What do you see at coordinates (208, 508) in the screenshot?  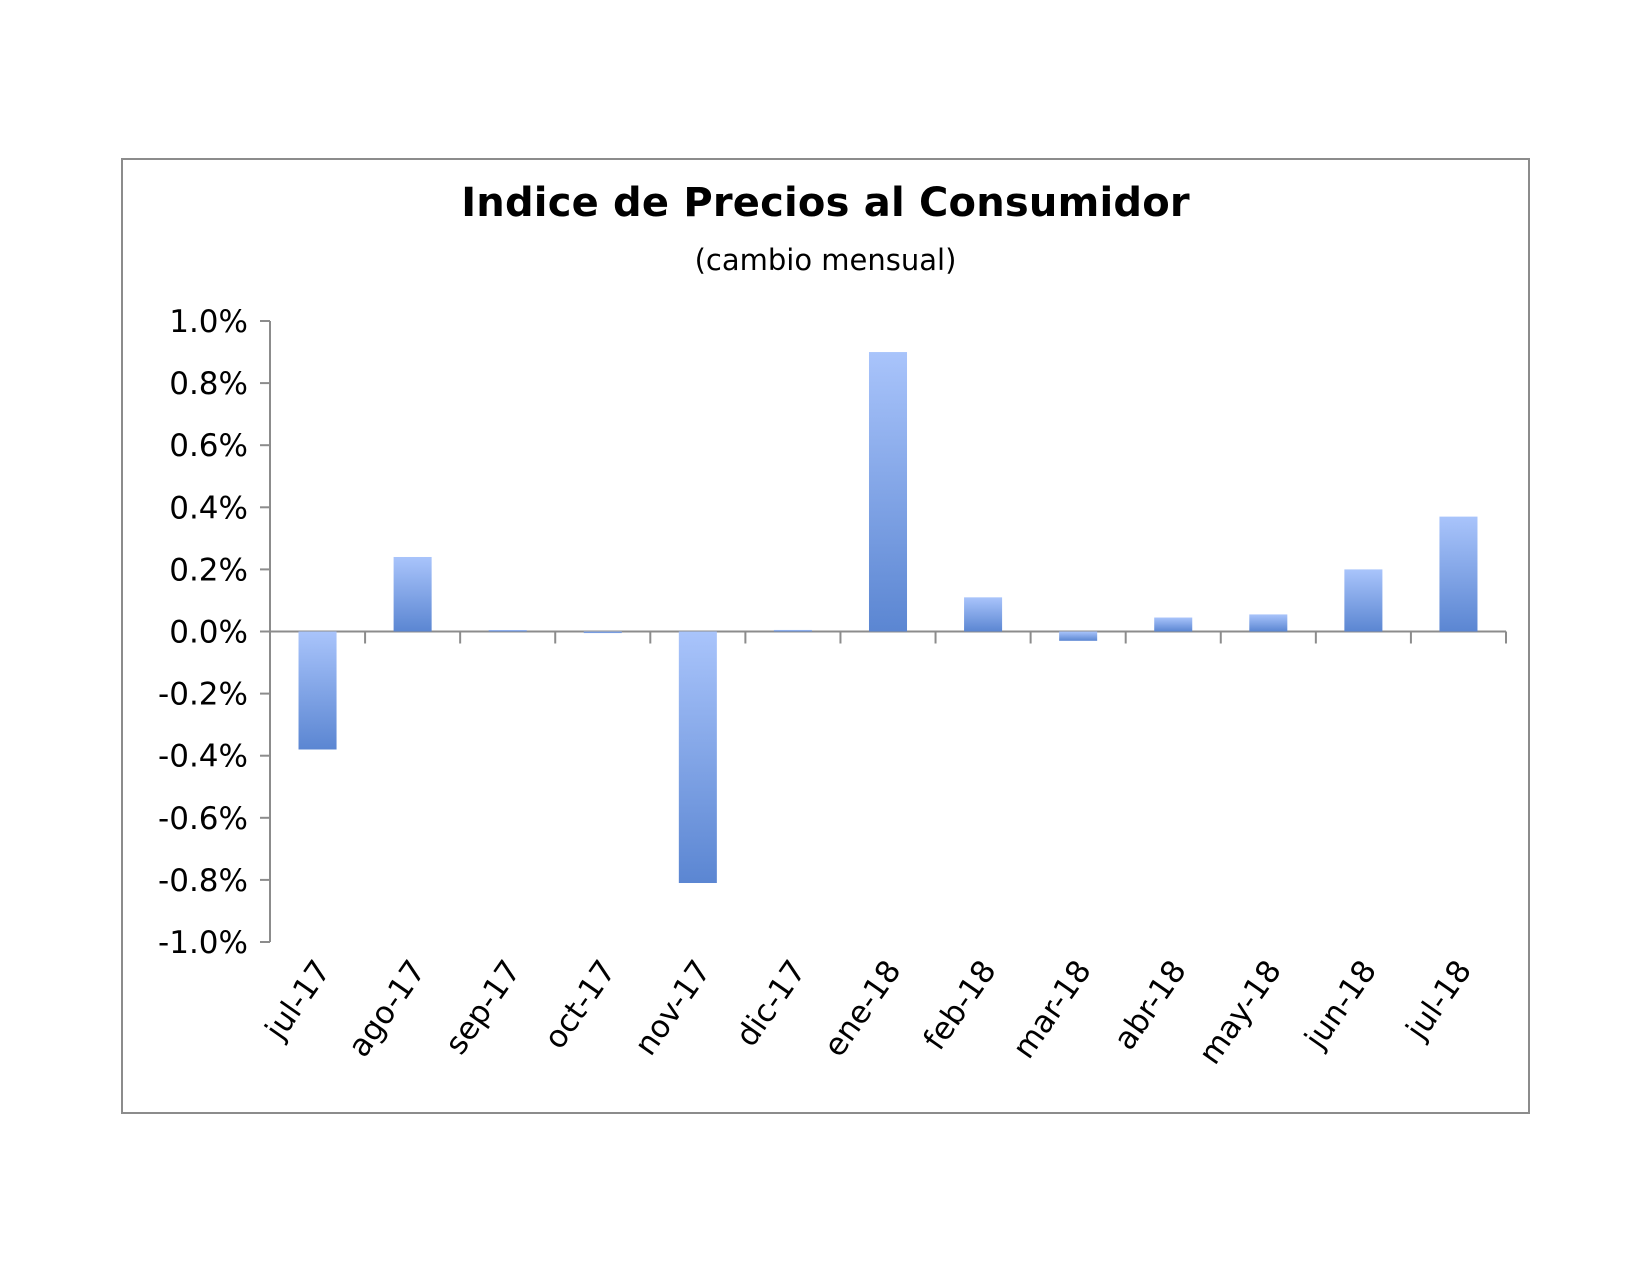 I see `y-tick-label: 0.4%` at bounding box center [208, 508].